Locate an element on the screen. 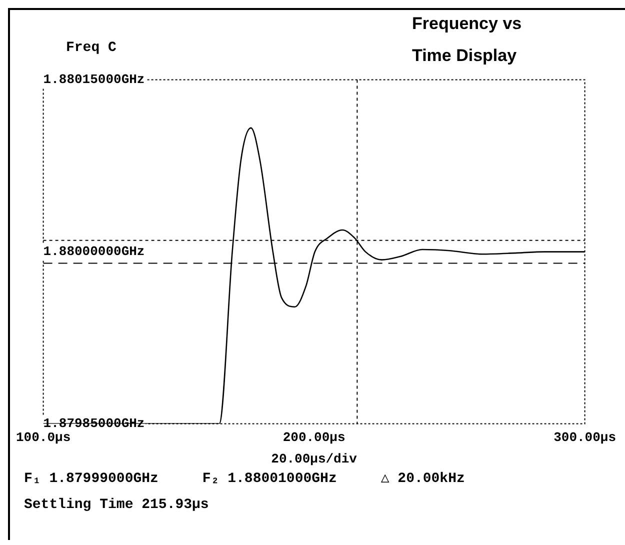 The image size is (625, 545). text: △ 20.00kHz is located at coordinates (422, 478).